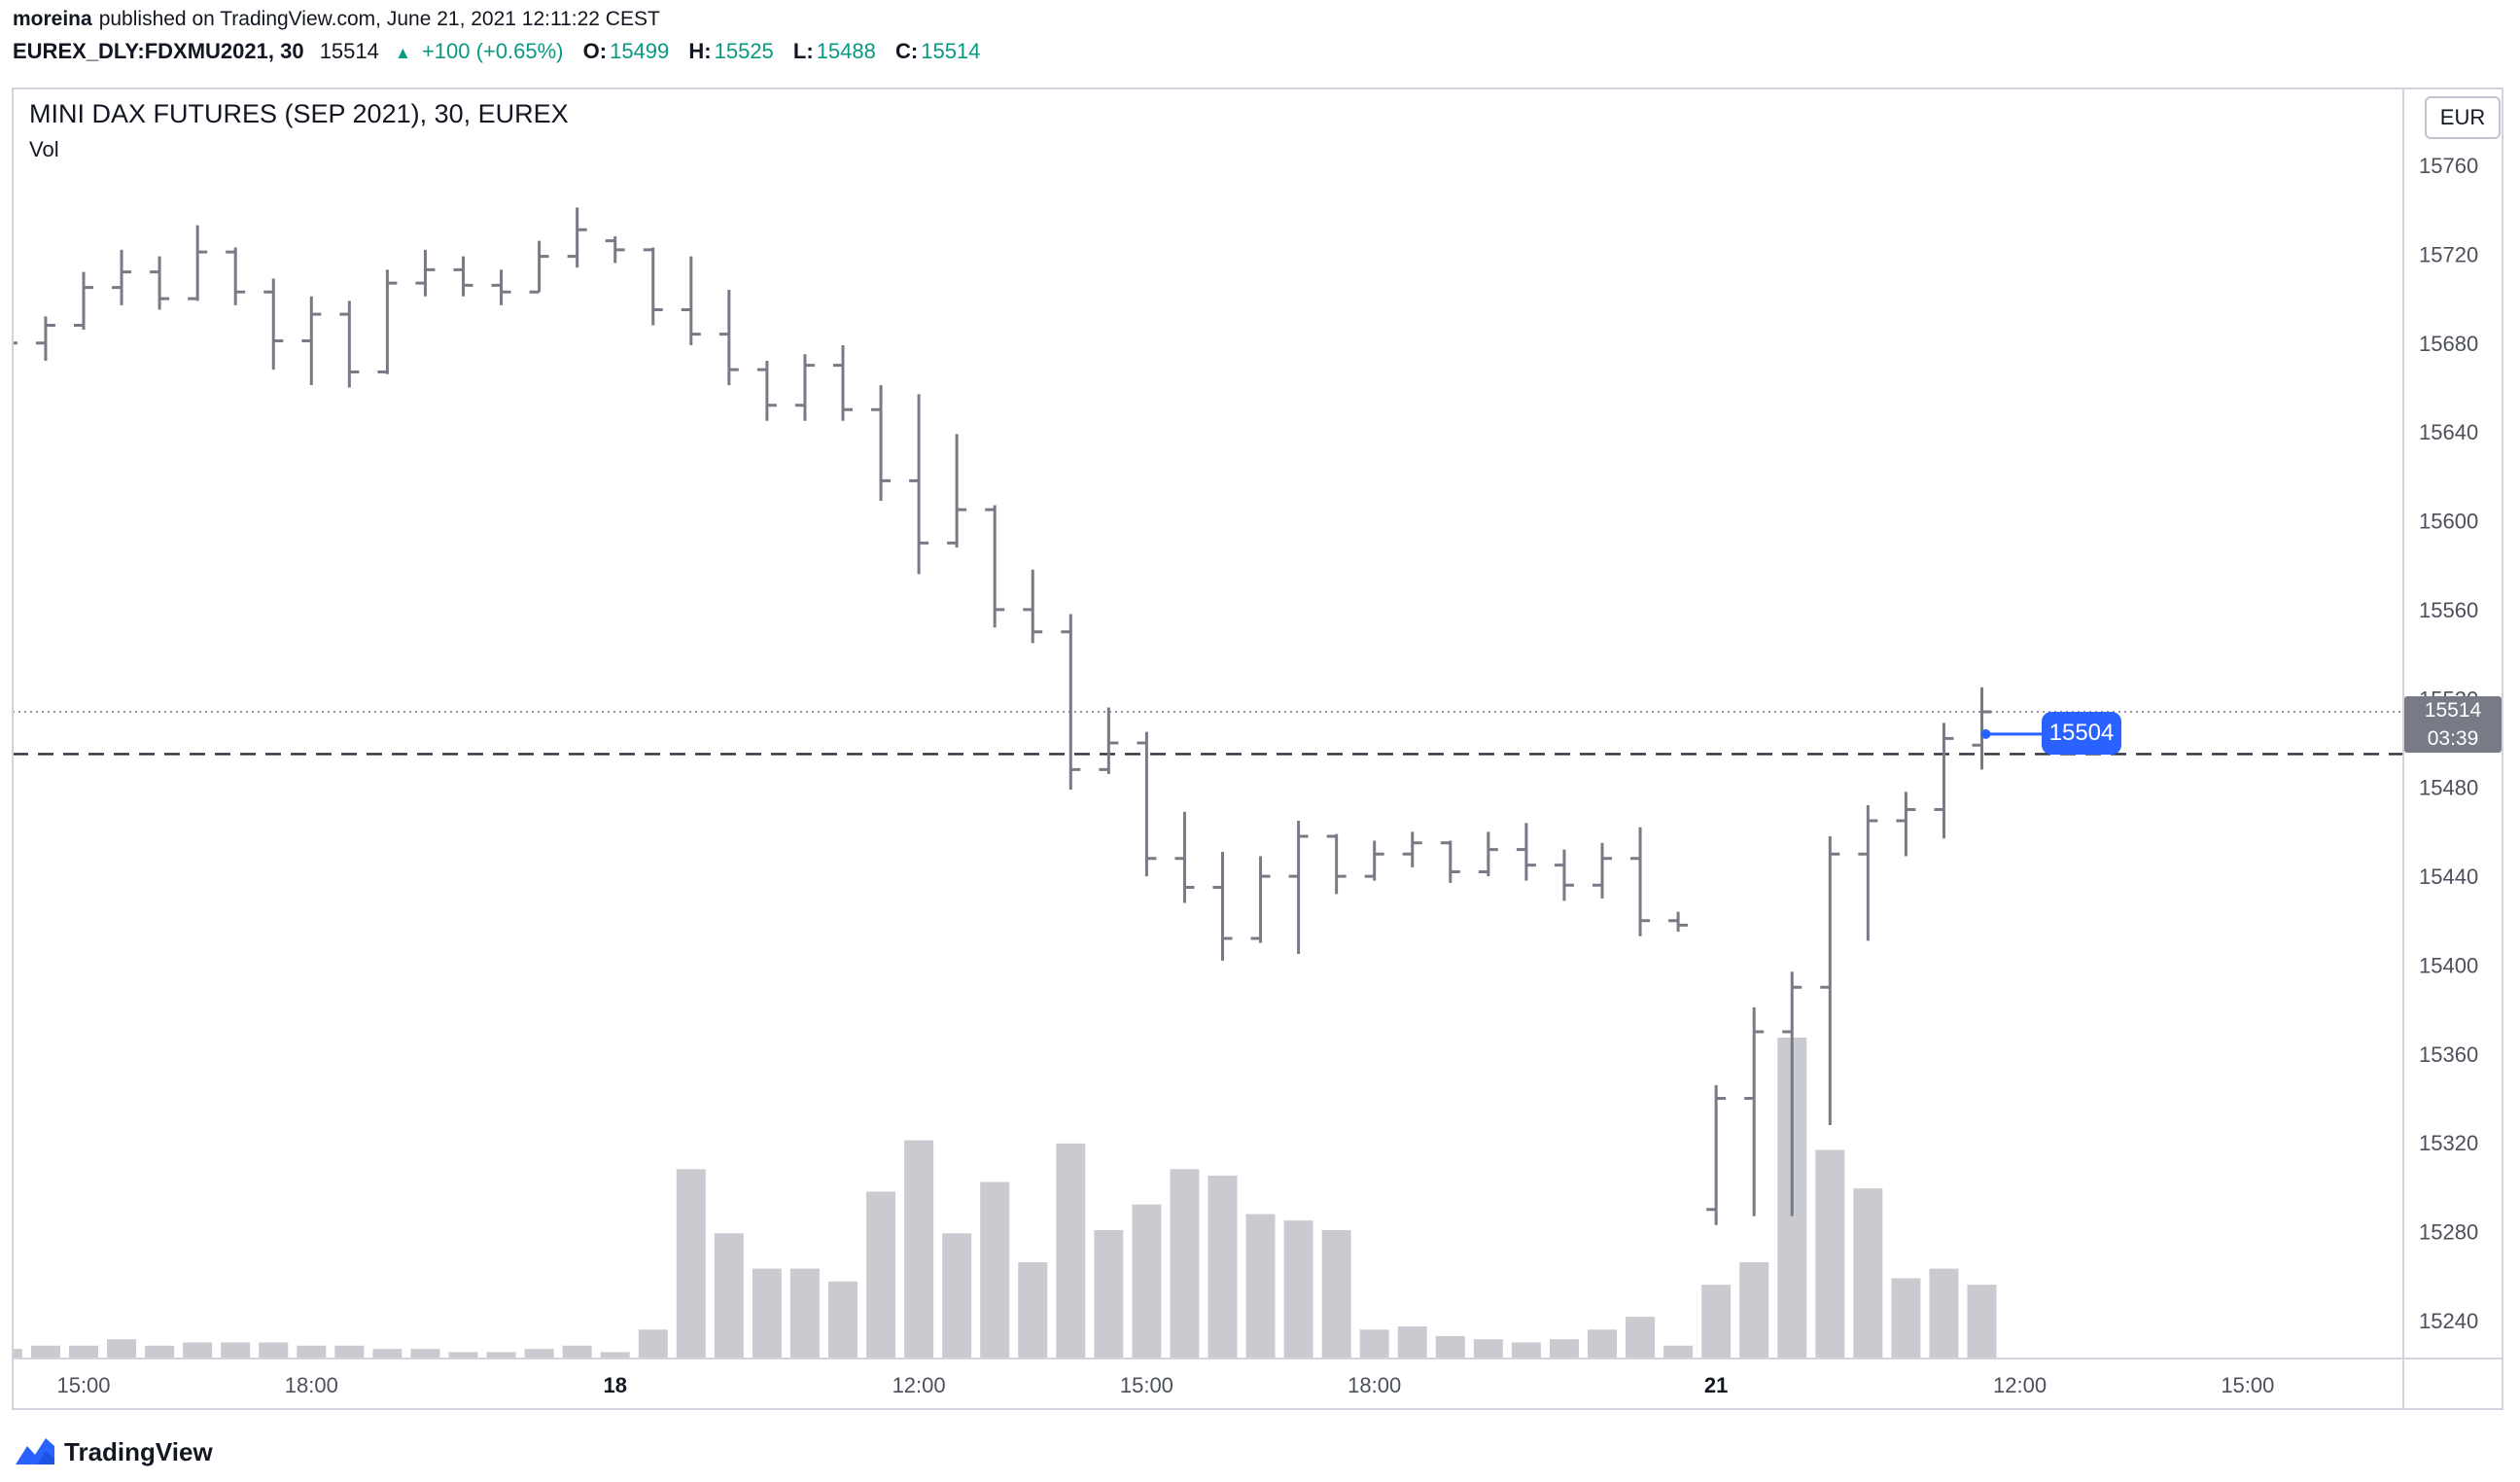 This screenshot has height=1482, width=2520. Describe the element at coordinates (2448, 788) in the screenshot. I see `price-tick-label: 15480` at that location.